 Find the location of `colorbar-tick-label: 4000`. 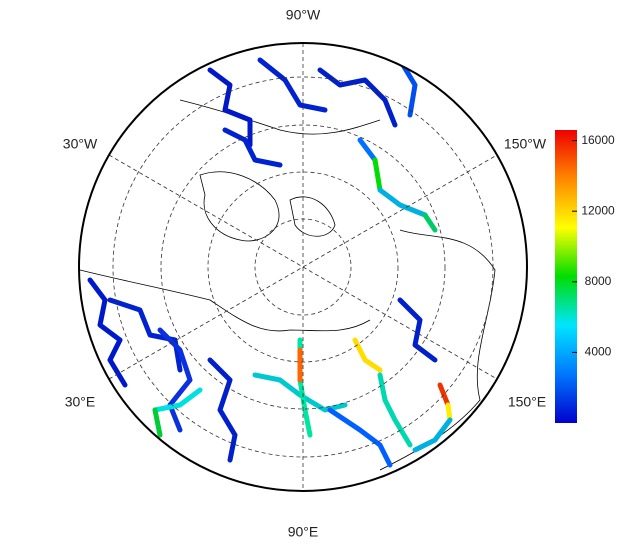

colorbar-tick-label: 4000 is located at coordinates (598, 352).